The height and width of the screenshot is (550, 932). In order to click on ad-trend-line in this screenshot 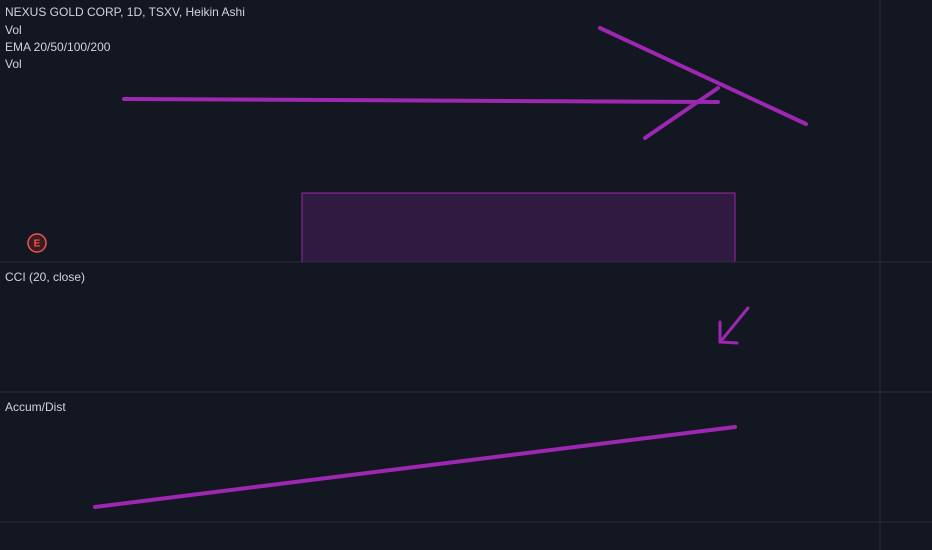, I will do `click(415, 467)`.